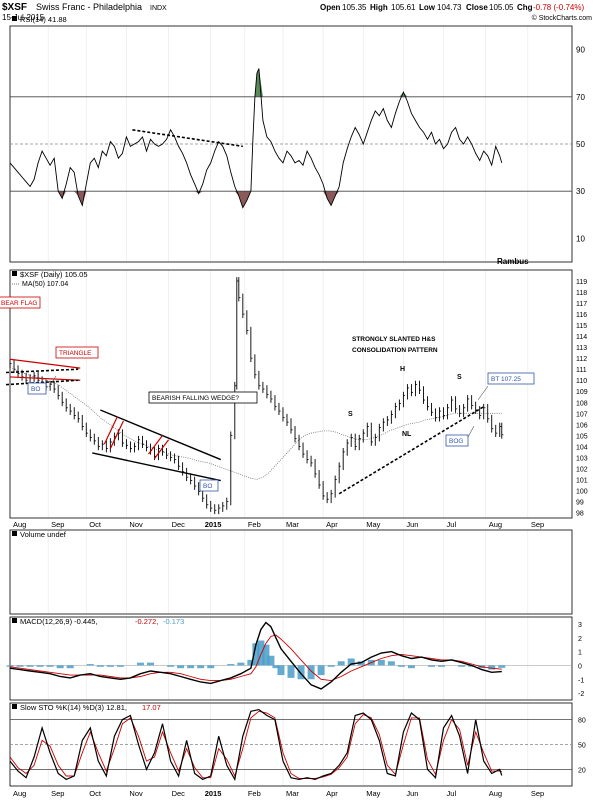 The height and width of the screenshot is (800, 597). I want to click on high-value: 105.61, so click(403, 7).